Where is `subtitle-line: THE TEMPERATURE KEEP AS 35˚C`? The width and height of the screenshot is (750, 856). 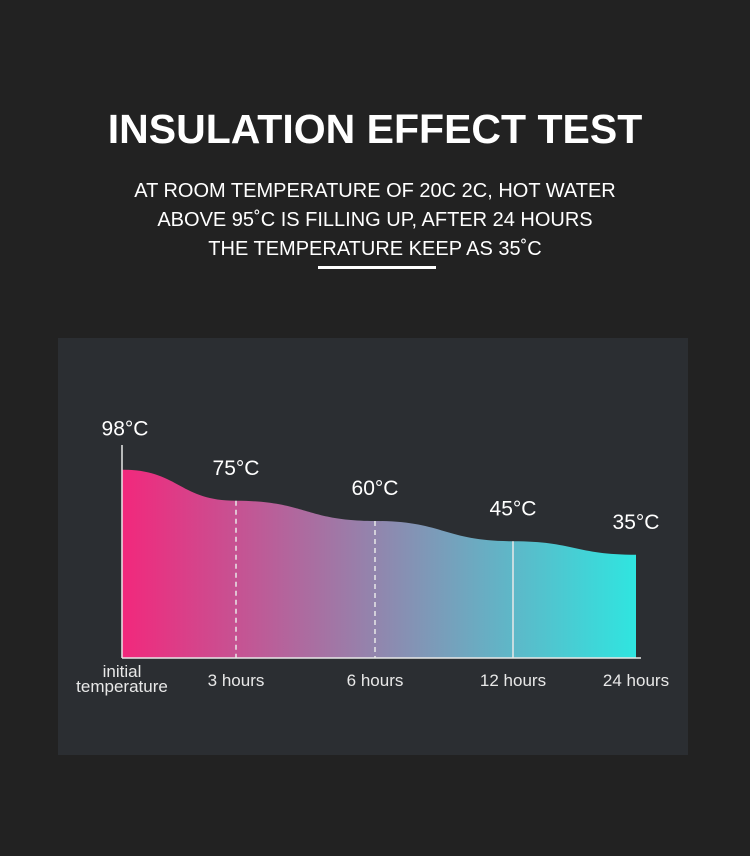 subtitle-line: THE TEMPERATURE KEEP AS 35˚C is located at coordinates (374, 249).